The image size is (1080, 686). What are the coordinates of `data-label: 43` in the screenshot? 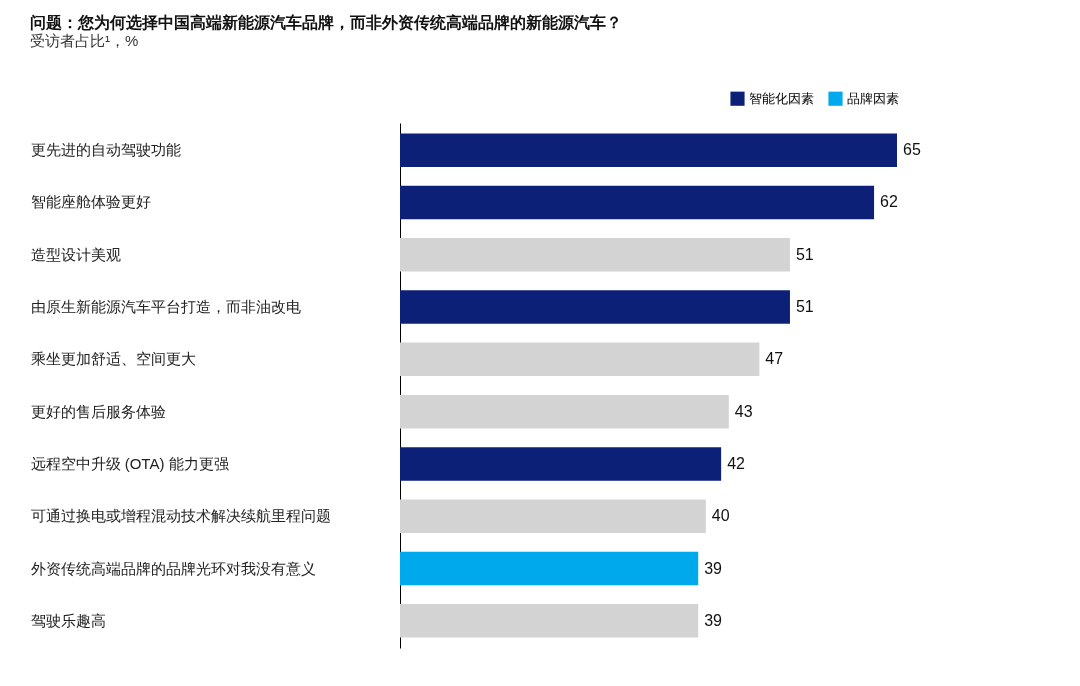 It's located at (743, 411).